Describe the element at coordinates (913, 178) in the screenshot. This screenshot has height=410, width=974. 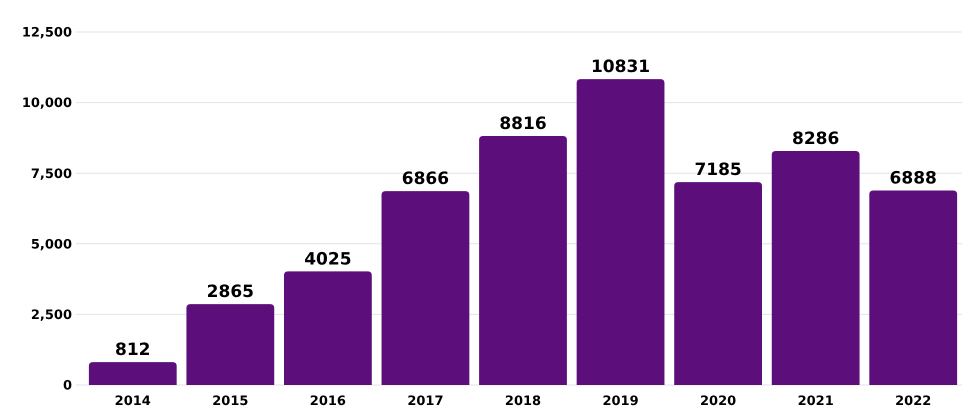
I see `data-label: 6888` at that location.